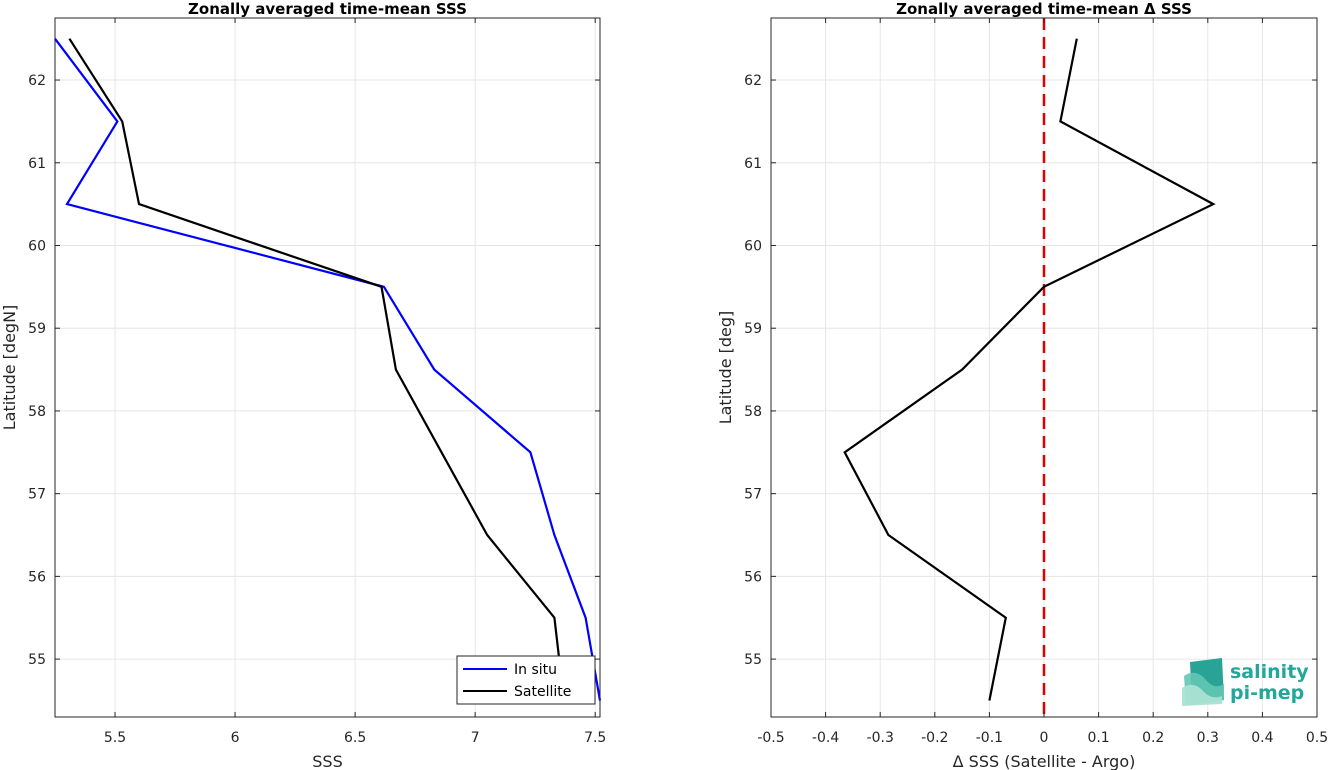 The image size is (1330, 770). I want to click on x-tick-label: 7, so click(475, 738).